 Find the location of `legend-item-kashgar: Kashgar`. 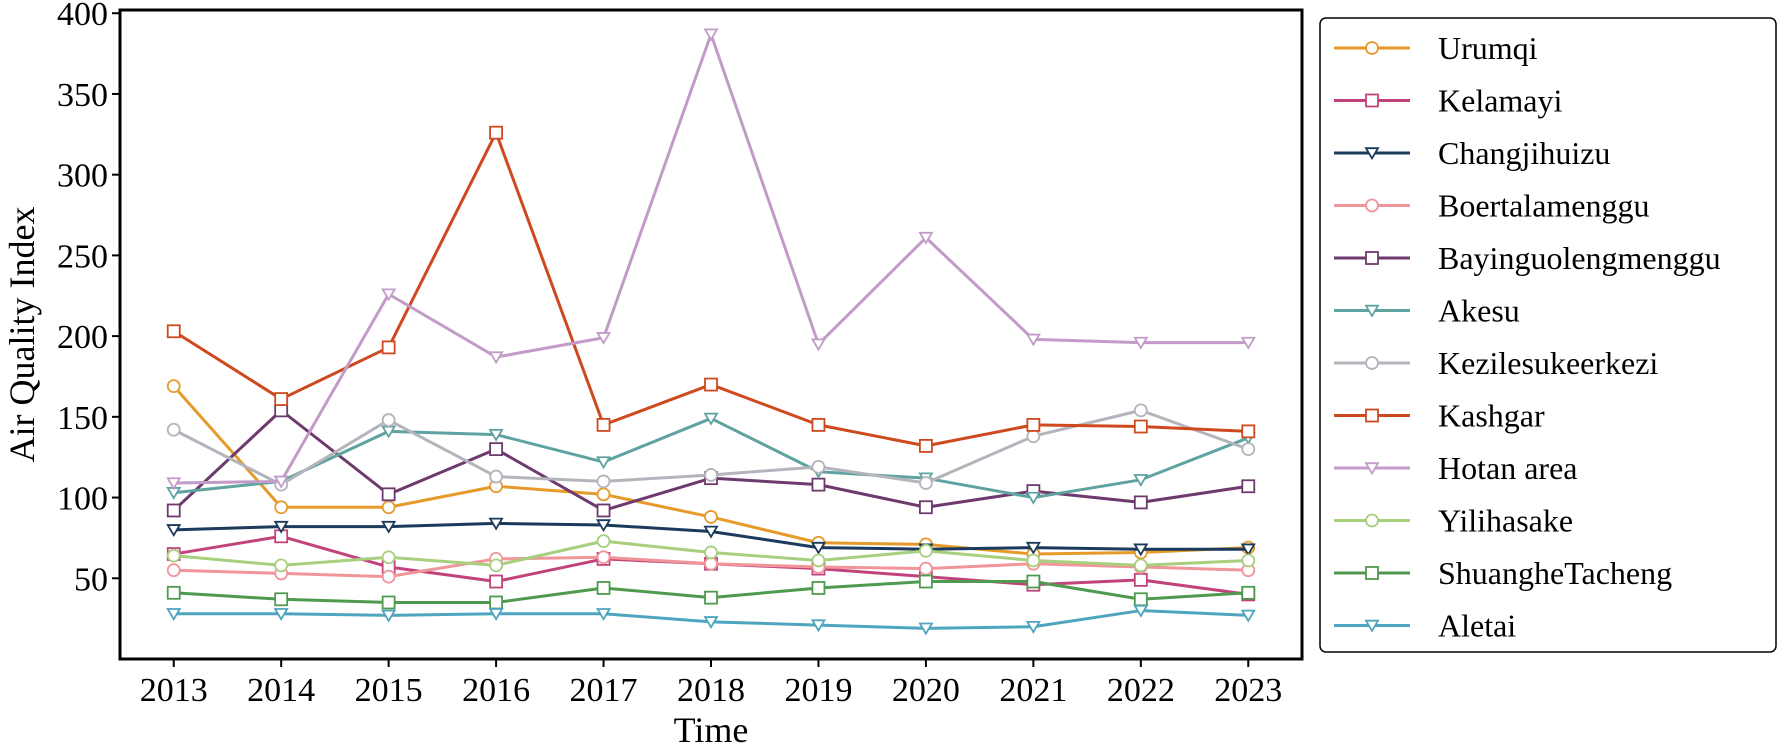

legend-item-kashgar: Kashgar is located at coordinates (1439, 416).